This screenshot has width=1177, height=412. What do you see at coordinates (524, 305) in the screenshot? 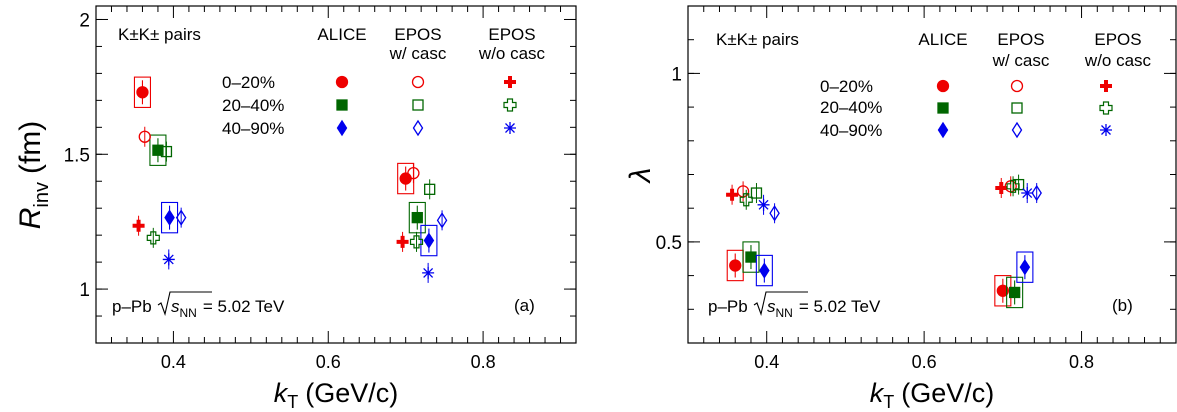
I see `panel-label-a: (a)` at bounding box center [524, 305].